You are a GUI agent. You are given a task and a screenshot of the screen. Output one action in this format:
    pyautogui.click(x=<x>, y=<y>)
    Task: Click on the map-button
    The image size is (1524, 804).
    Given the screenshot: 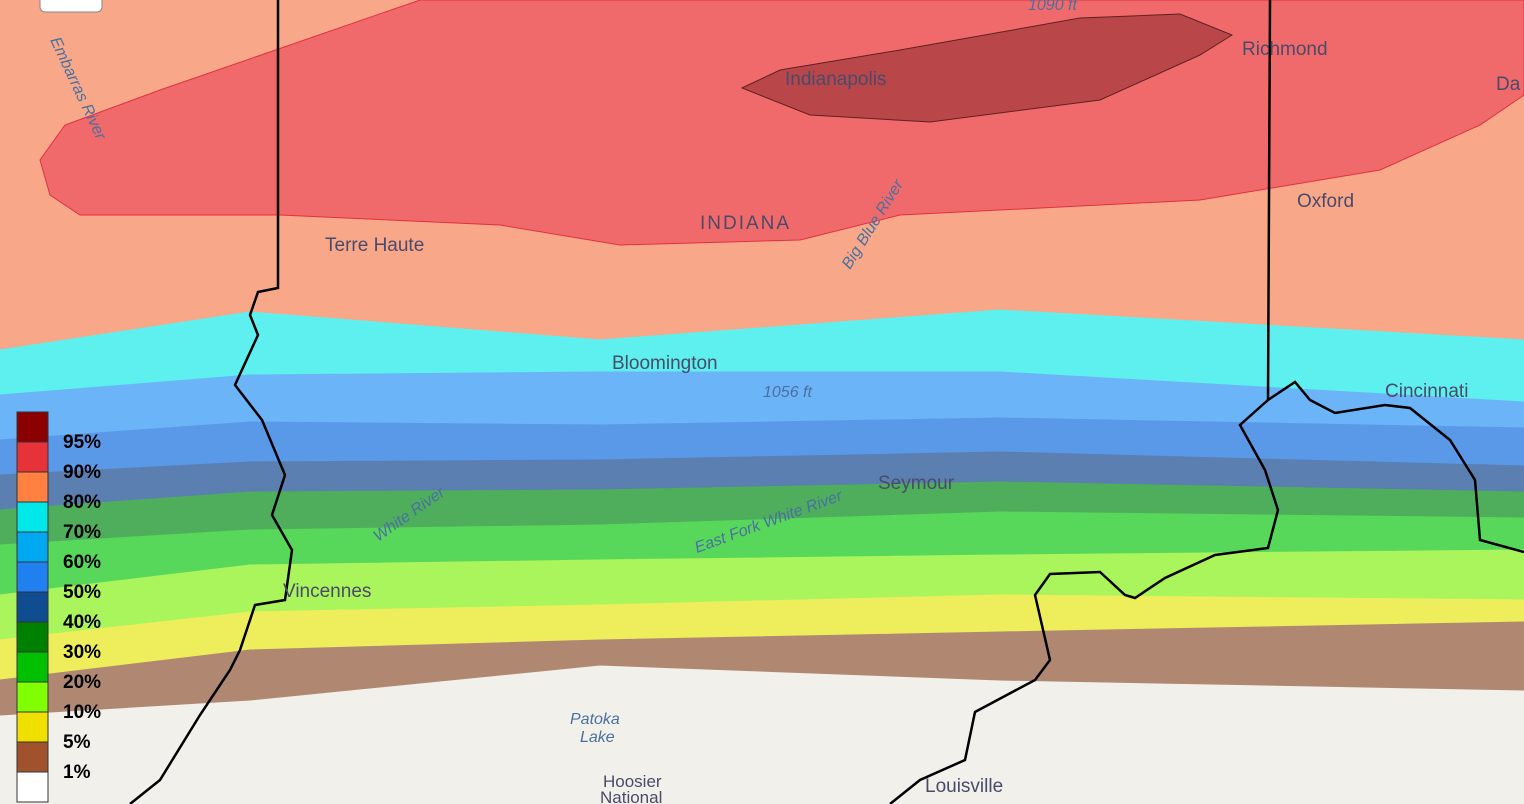 What is the action you would take?
    pyautogui.click(x=71, y=6)
    